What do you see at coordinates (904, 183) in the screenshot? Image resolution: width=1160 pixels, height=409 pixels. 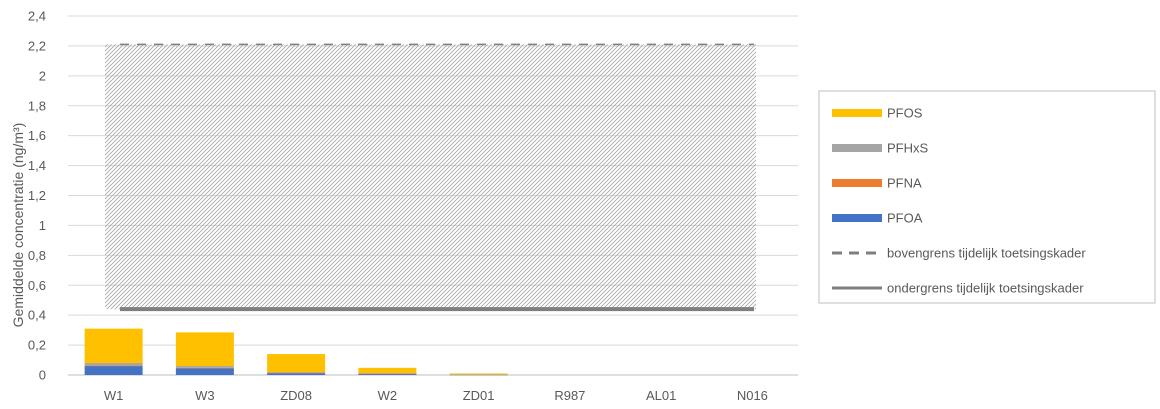 I see `legend-label: PFNA` at bounding box center [904, 183].